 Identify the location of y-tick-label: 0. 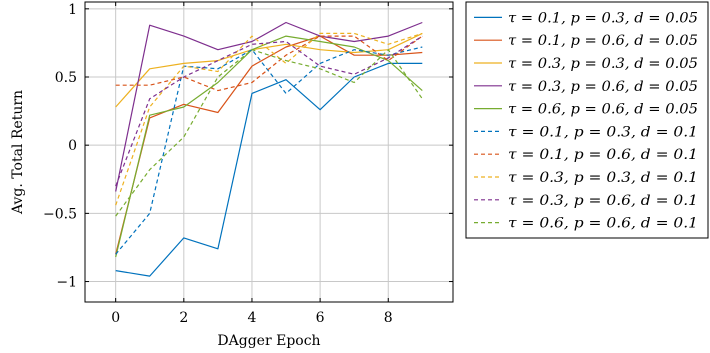
(72, 146).